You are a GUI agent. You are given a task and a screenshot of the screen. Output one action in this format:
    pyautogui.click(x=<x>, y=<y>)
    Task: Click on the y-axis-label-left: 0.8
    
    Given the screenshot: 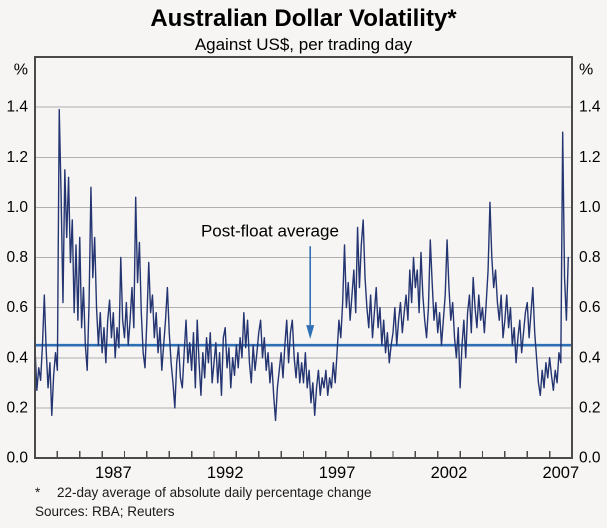 What is the action you would take?
    pyautogui.click(x=17, y=257)
    